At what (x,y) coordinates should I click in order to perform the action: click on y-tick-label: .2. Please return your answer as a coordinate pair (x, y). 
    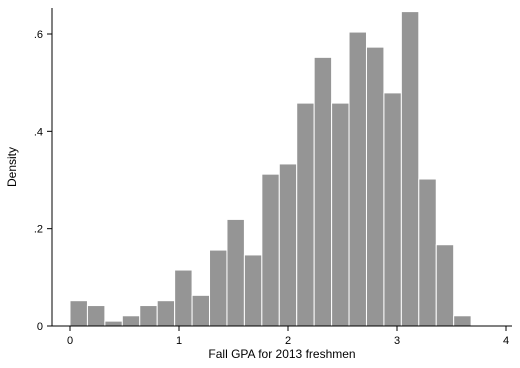
    Looking at the image, I should click on (38, 230).